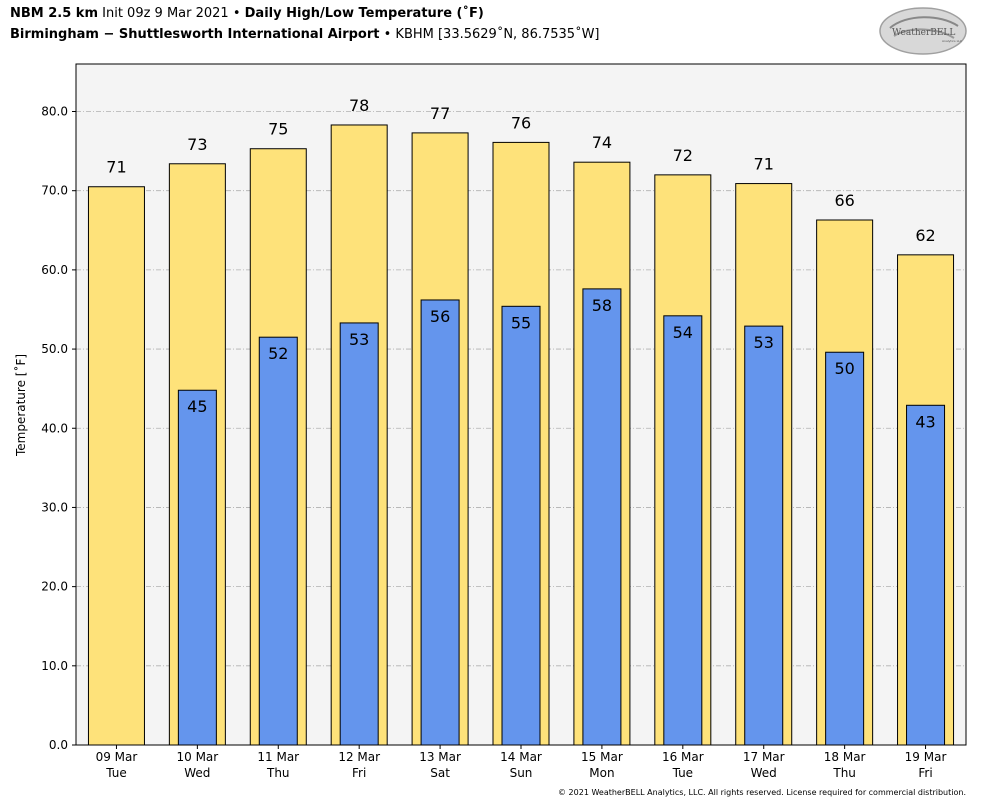  Describe the element at coordinates (54, 112) in the screenshot. I see `y-tick-label: 80.0` at that location.